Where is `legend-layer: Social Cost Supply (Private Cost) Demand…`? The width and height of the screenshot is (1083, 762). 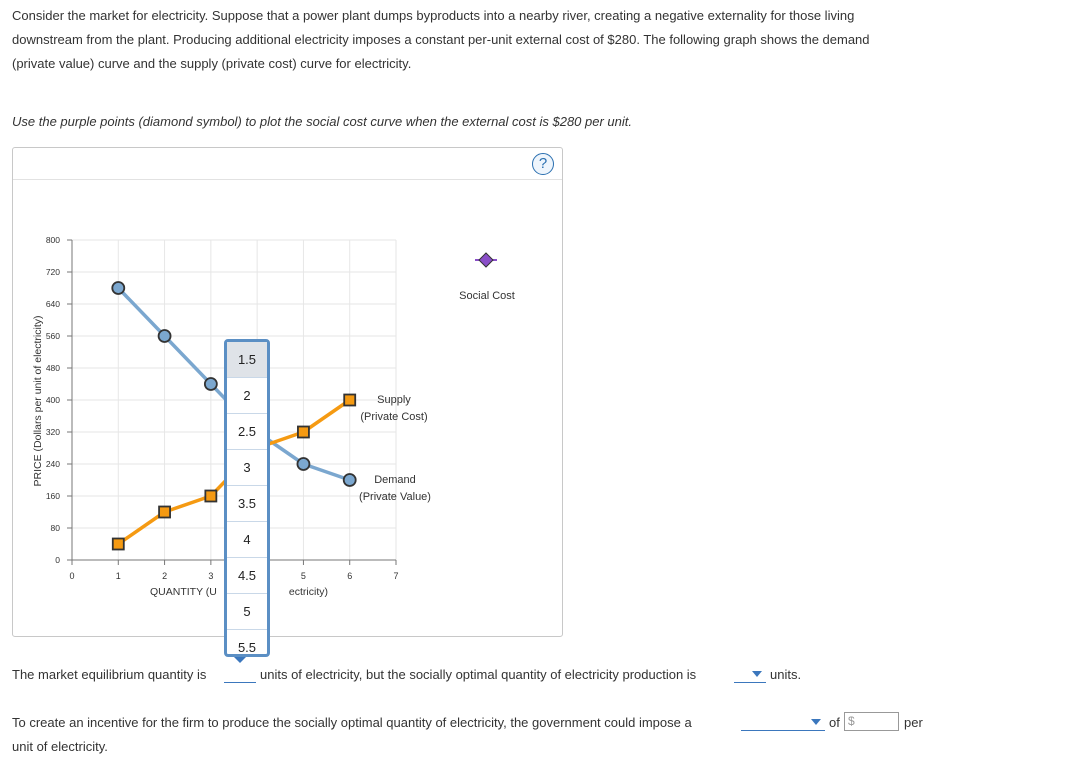 legend-layer: Social Cost Supply (Private Cost) Demand… is located at coordinates (437, 377).